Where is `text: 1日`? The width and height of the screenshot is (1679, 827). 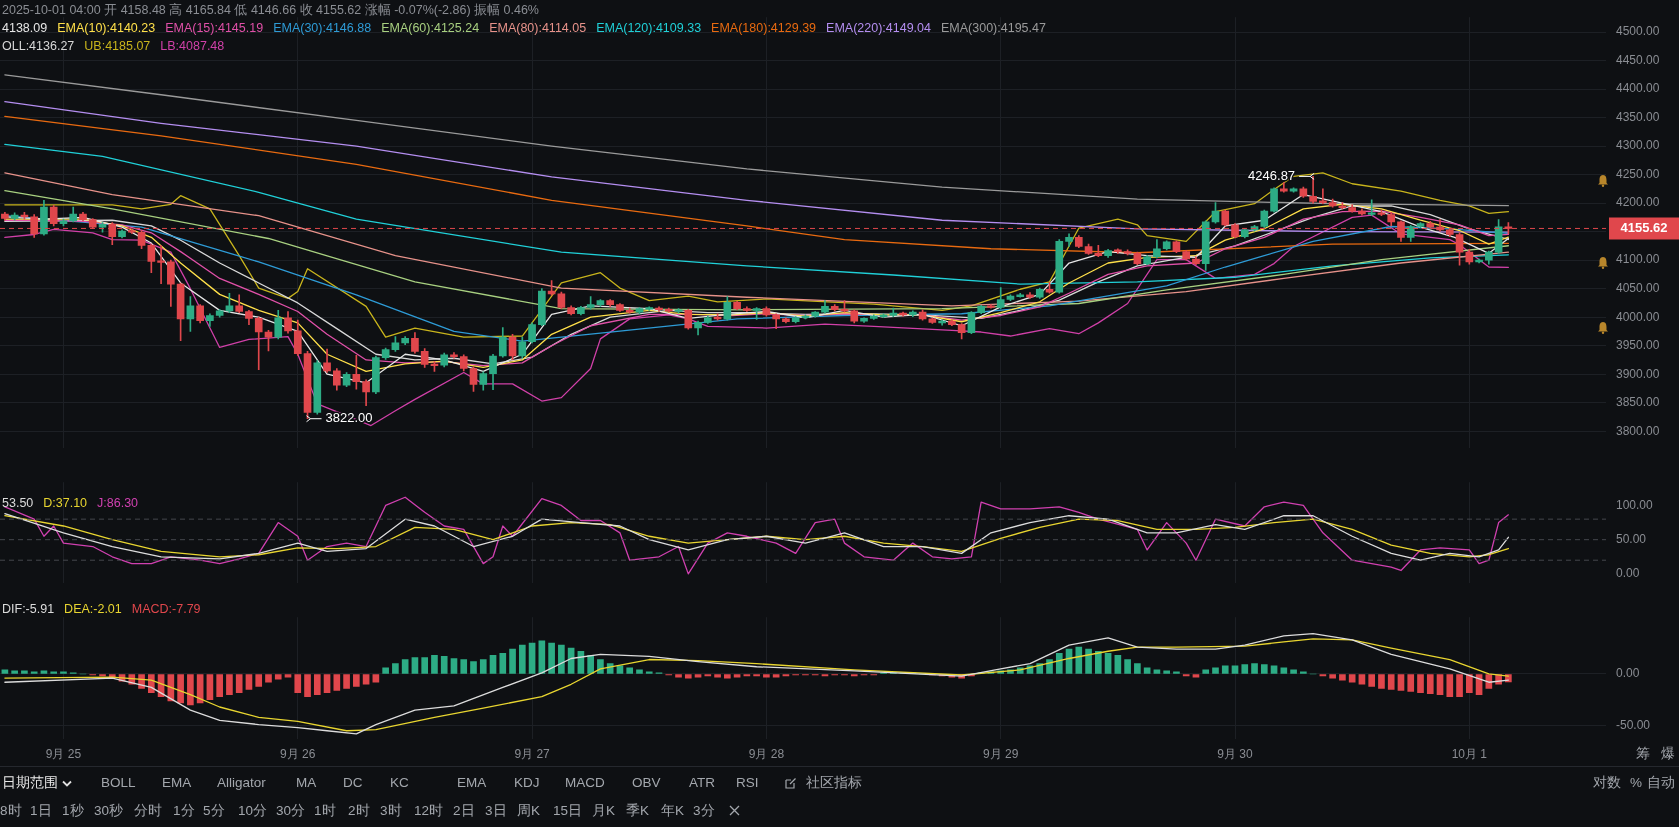 text: 1日 is located at coordinates (41, 811).